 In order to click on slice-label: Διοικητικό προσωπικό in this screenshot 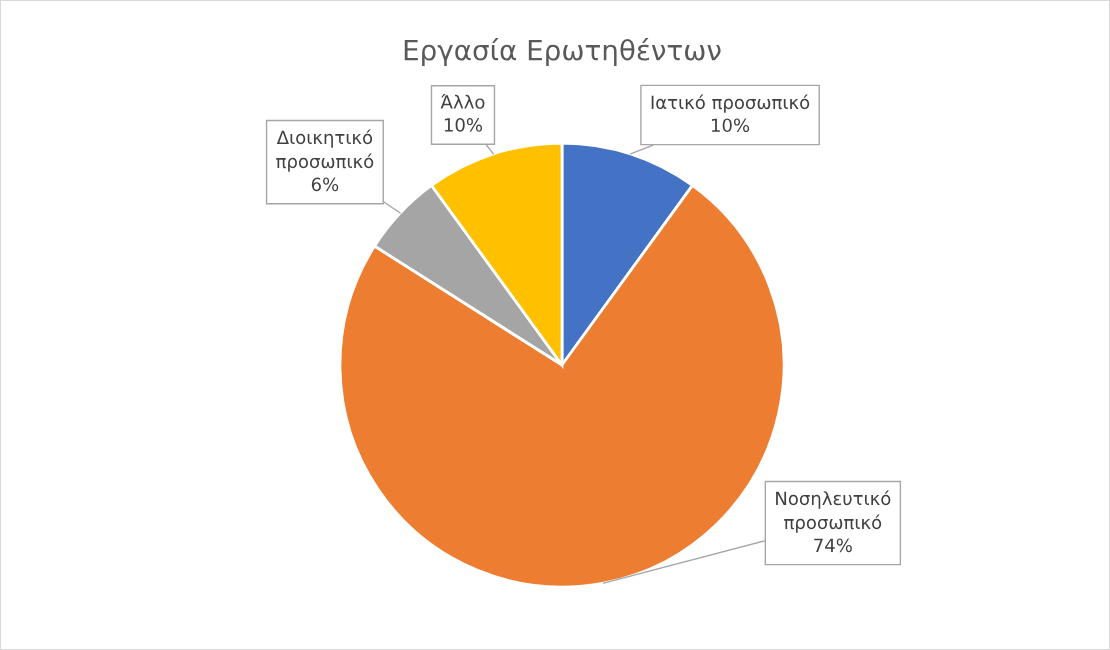, I will do `click(325, 150)`.